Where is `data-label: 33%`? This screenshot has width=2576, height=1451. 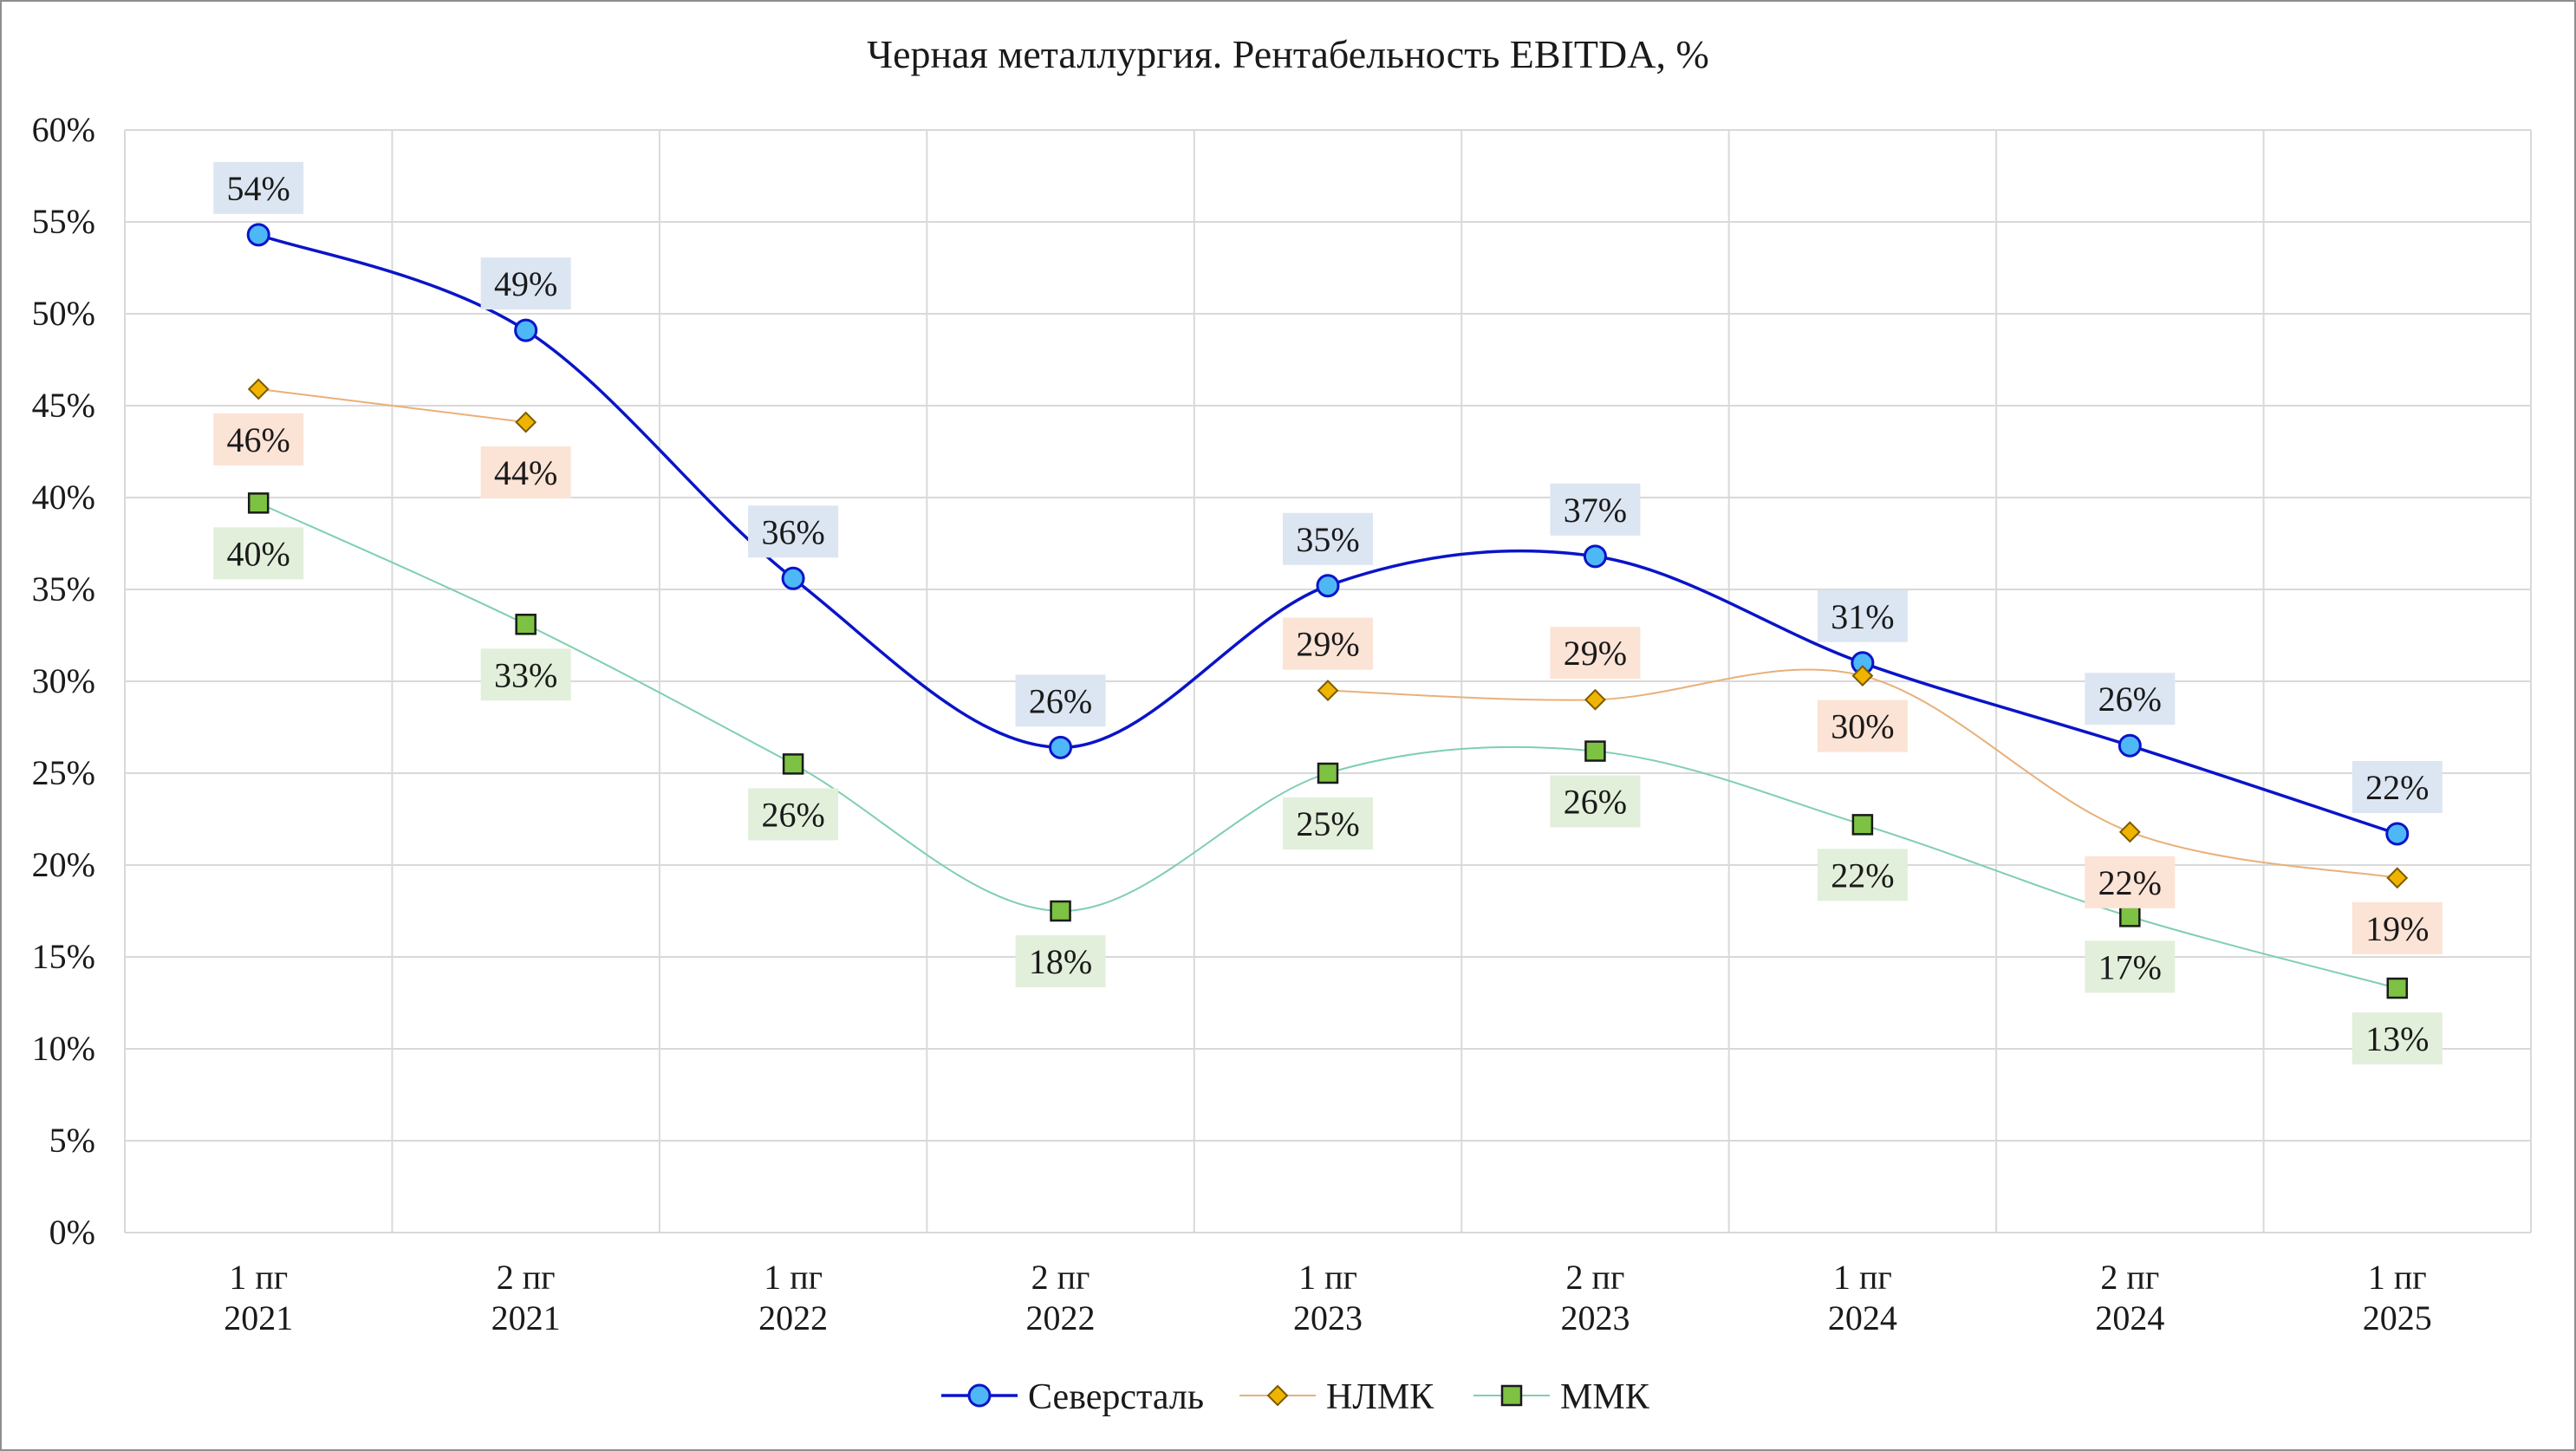 data-label: 33% is located at coordinates (525, 674).